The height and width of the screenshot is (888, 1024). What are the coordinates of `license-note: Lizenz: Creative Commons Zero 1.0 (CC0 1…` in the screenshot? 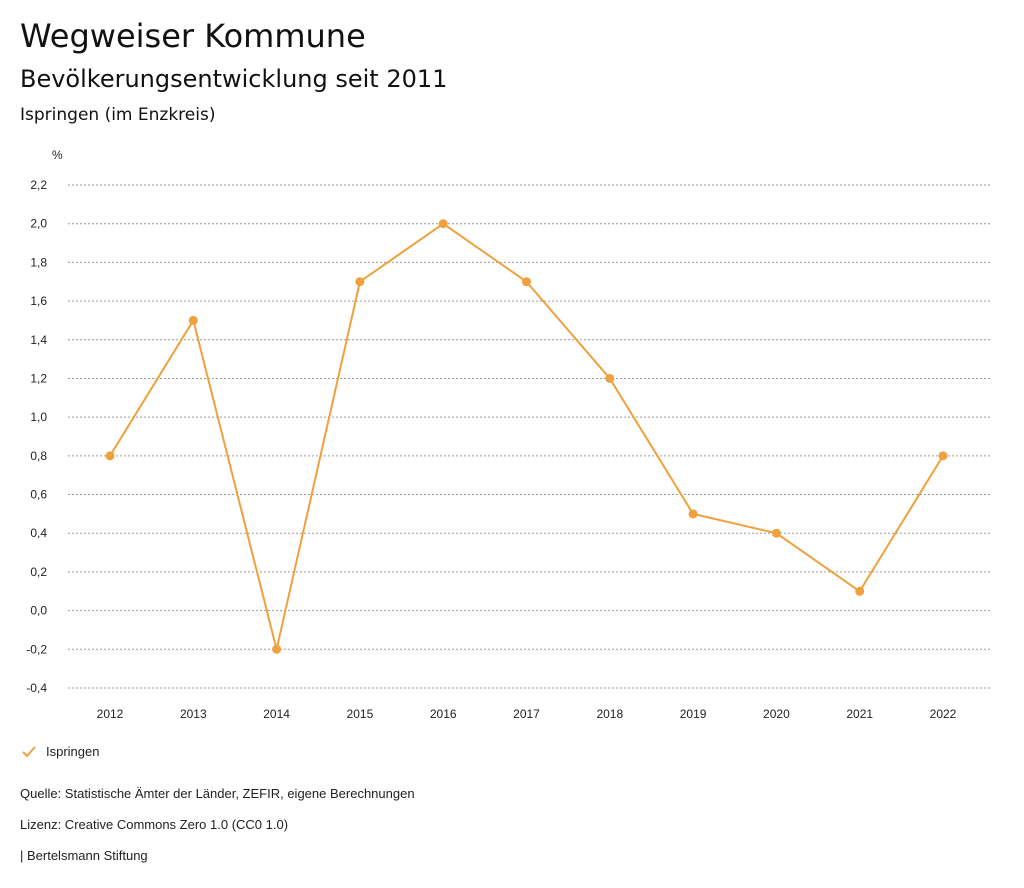 It's located at (154, 824).